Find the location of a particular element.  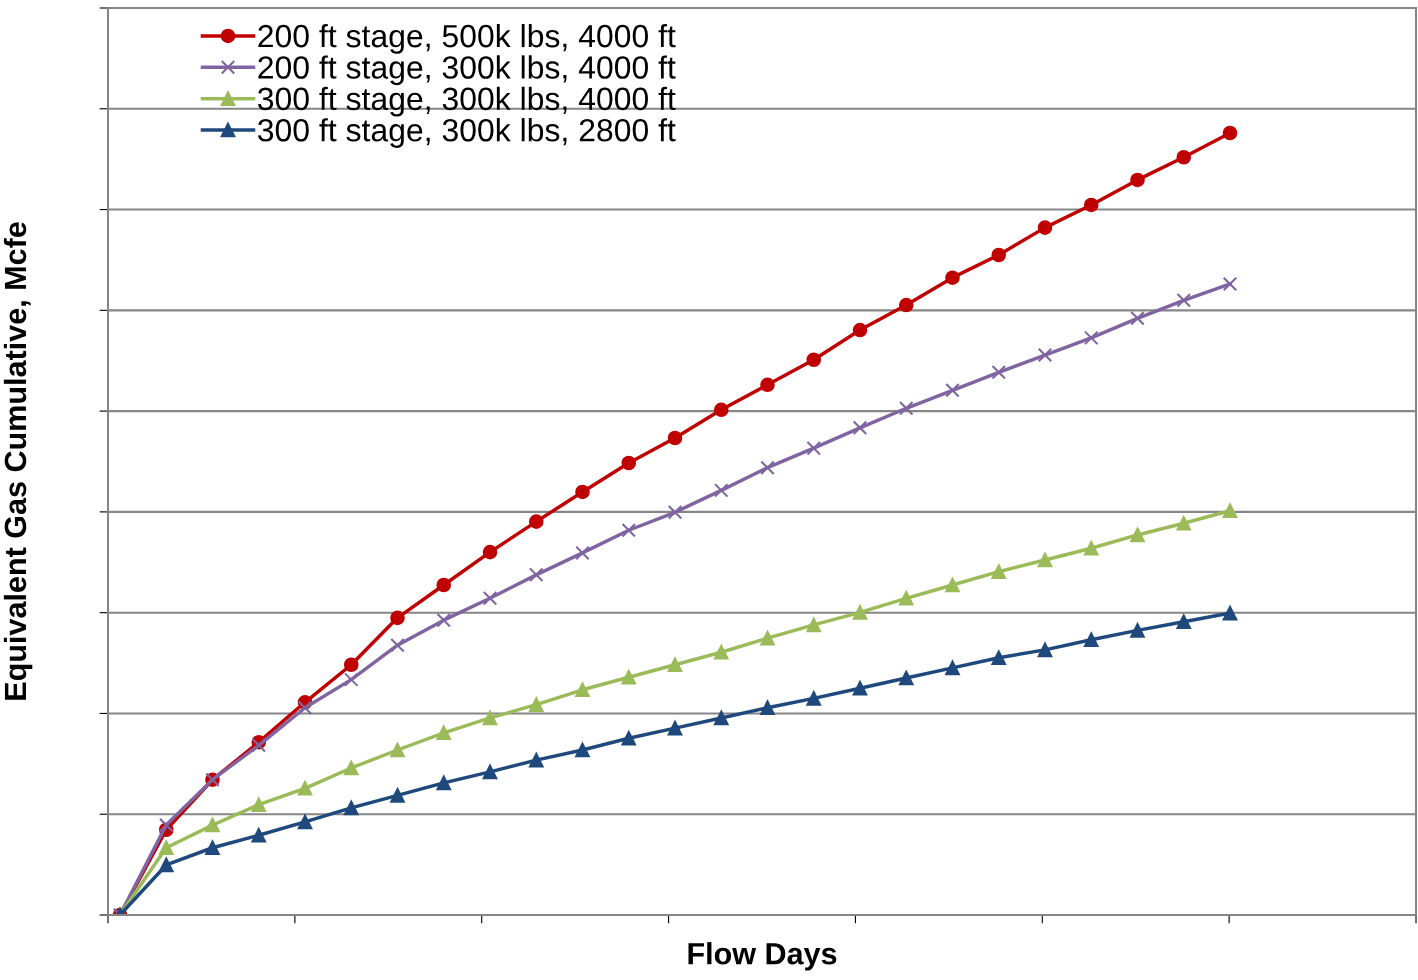

legend-label: 300 ft stage, 300k lbs, 2800 ft is located at coordinates (466, 133).